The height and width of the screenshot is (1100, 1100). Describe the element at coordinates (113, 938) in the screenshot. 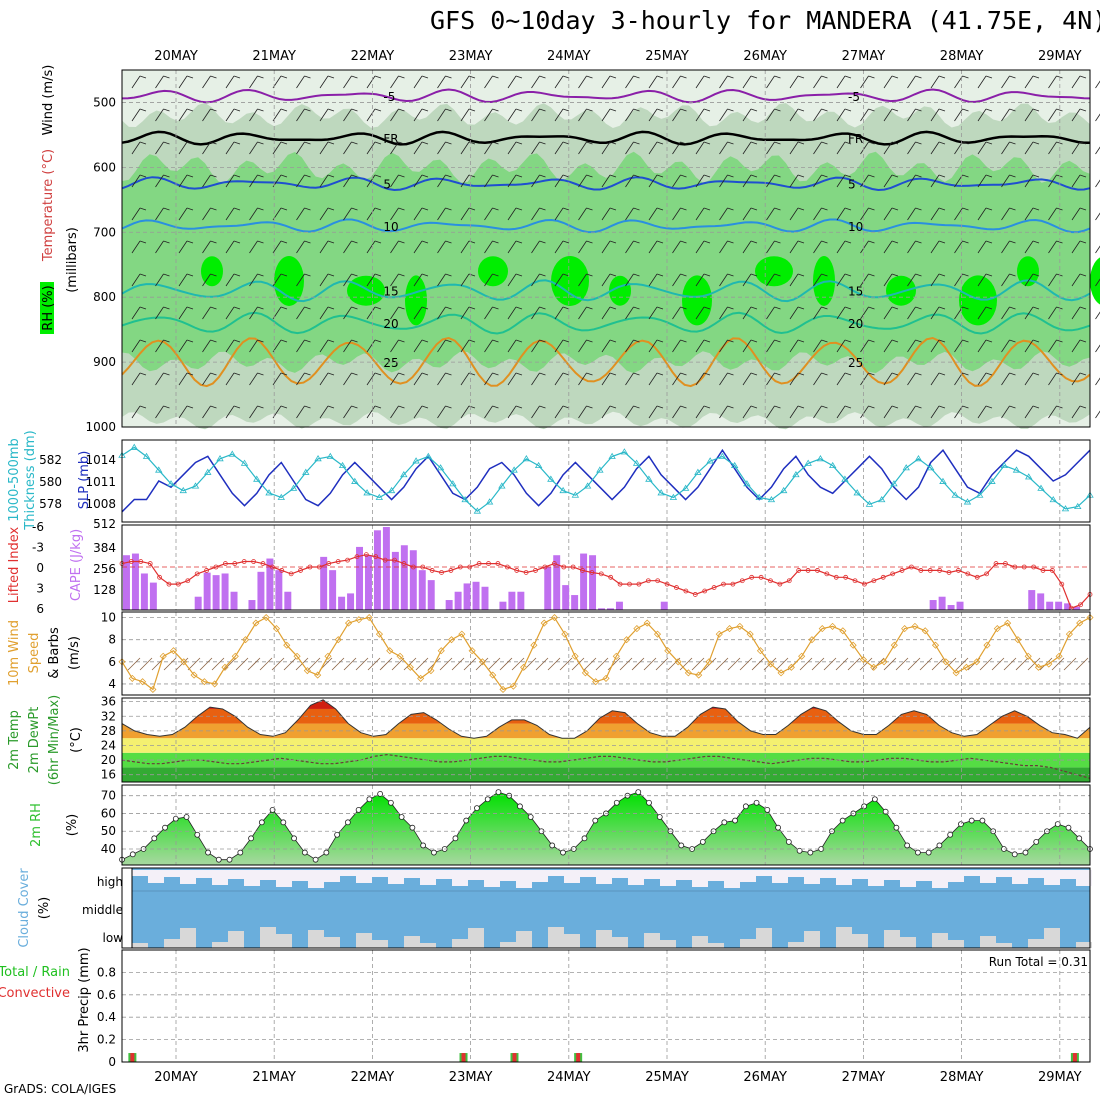

I see `cloud-level-label: low` at that location.